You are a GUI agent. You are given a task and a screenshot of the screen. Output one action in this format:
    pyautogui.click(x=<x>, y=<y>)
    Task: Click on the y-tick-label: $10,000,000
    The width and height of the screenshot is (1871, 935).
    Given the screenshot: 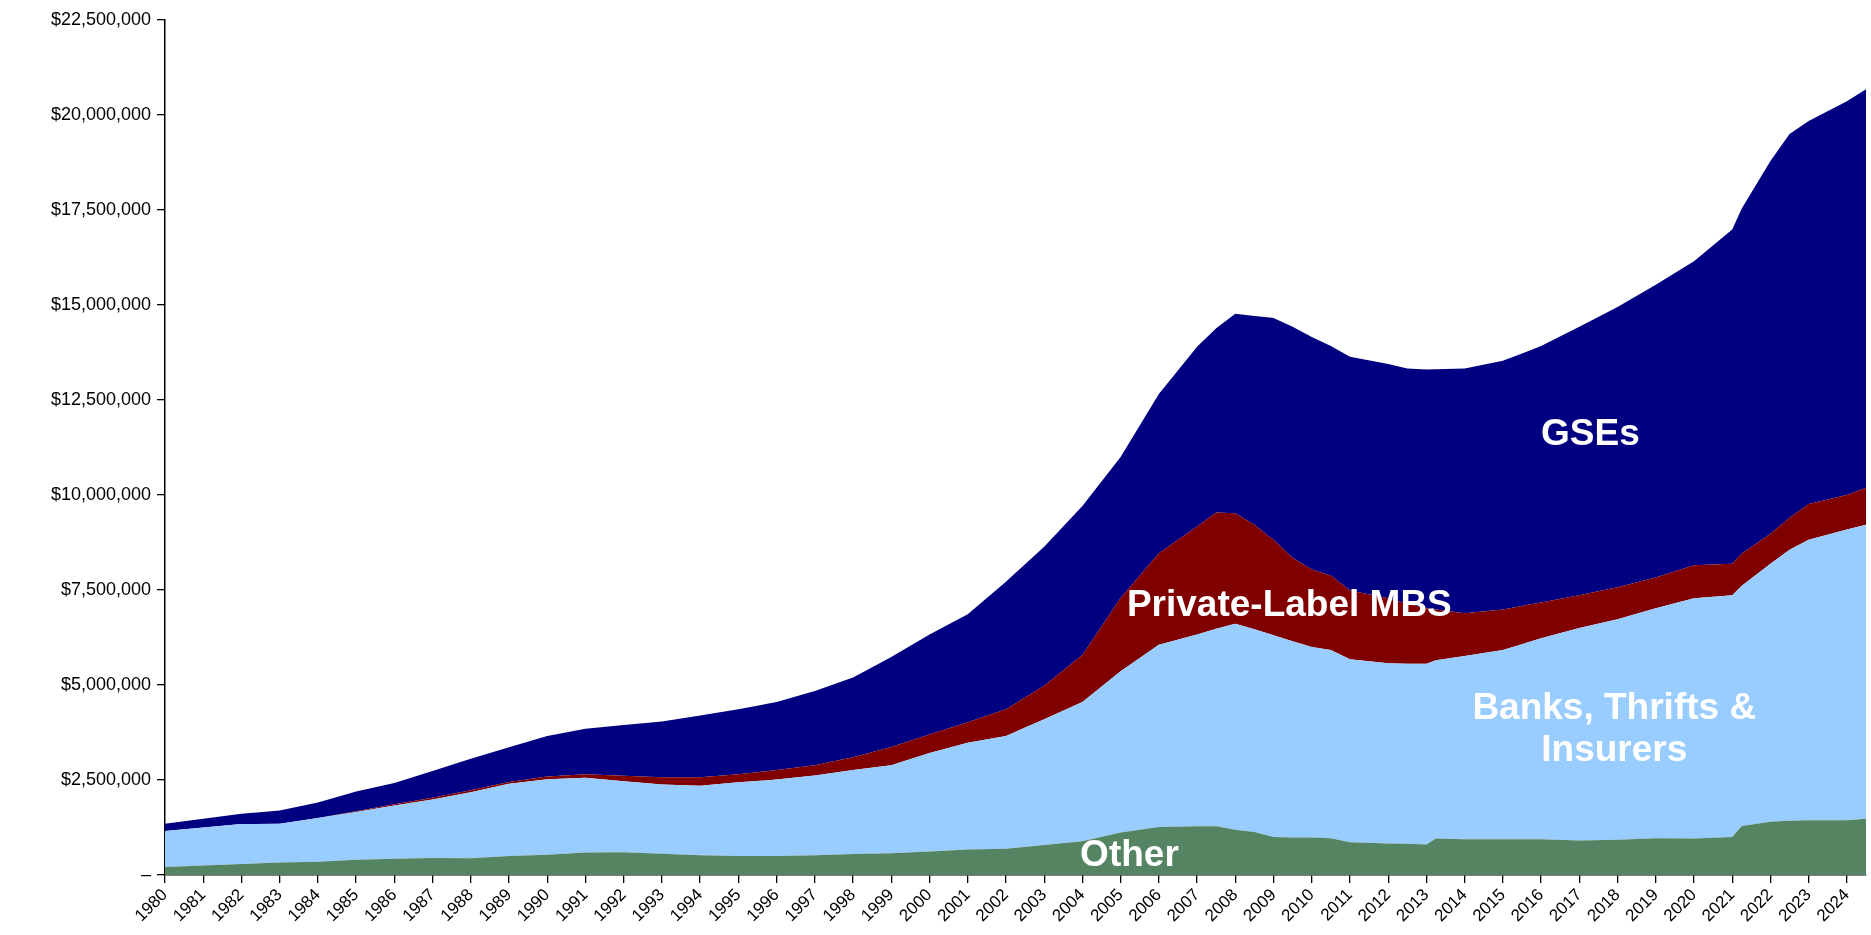 What is the action you would take?
    pyautogui.click(x=100, y=493)
    